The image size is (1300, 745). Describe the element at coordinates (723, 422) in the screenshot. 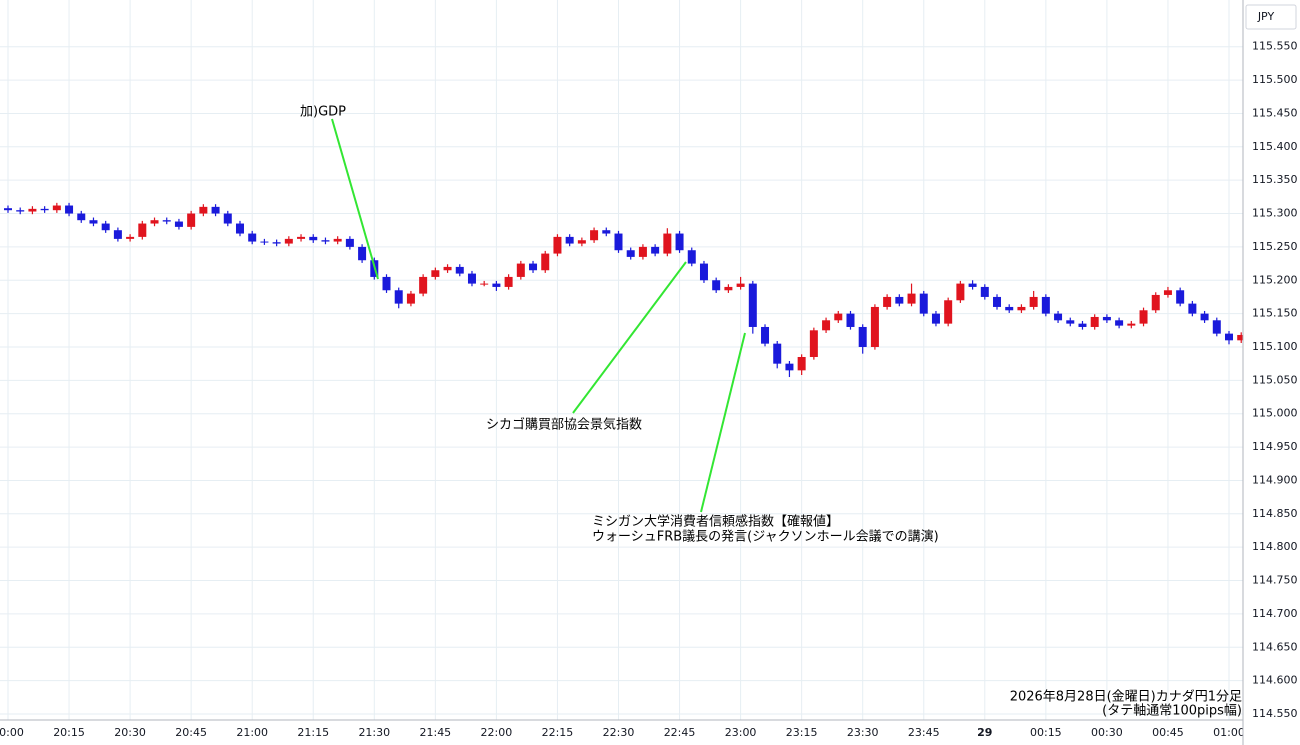

I see `annotation-line` at that location.